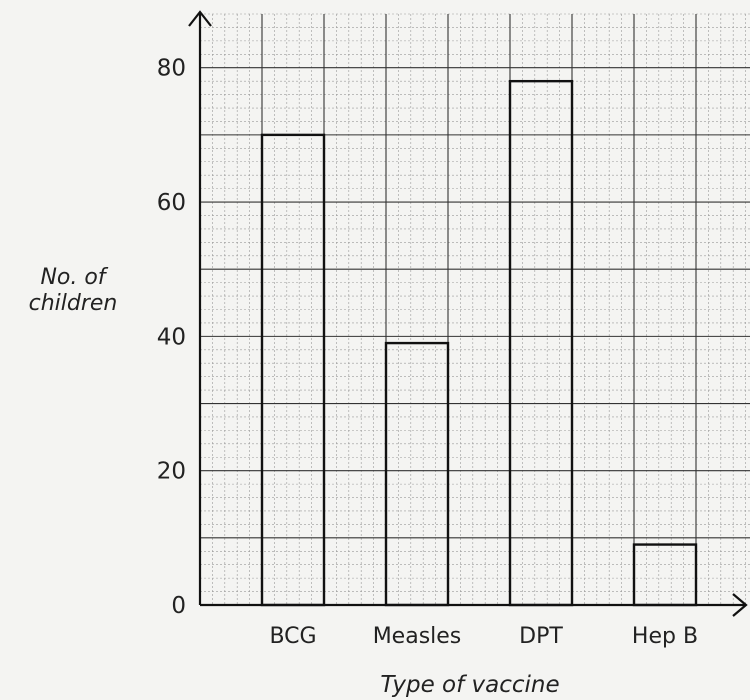 Image resolution: width=750 pixels, height=700 pixels. I want to click on y-axis-label-line2: children, so click(73, 304).